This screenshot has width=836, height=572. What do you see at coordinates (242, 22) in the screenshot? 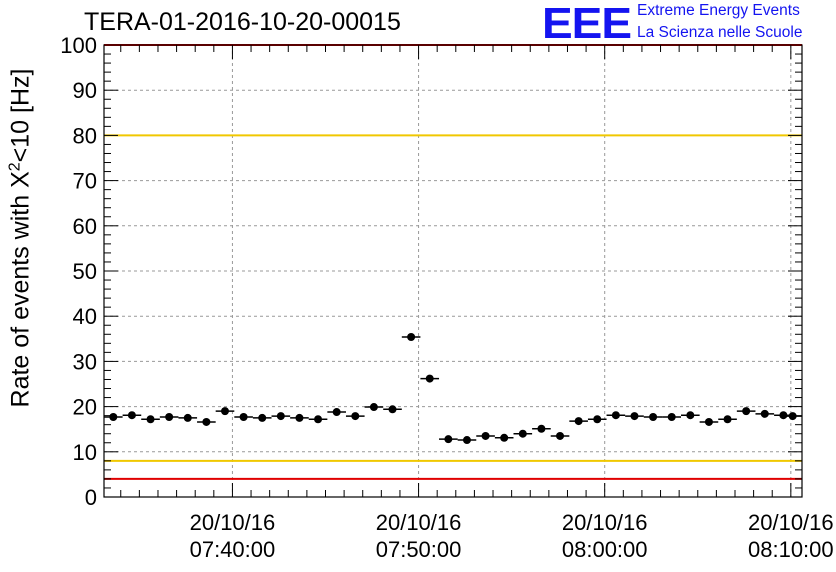
I see `chart-title: TERA-01-2016-10-20-00015` at bounding box center [242, 22].